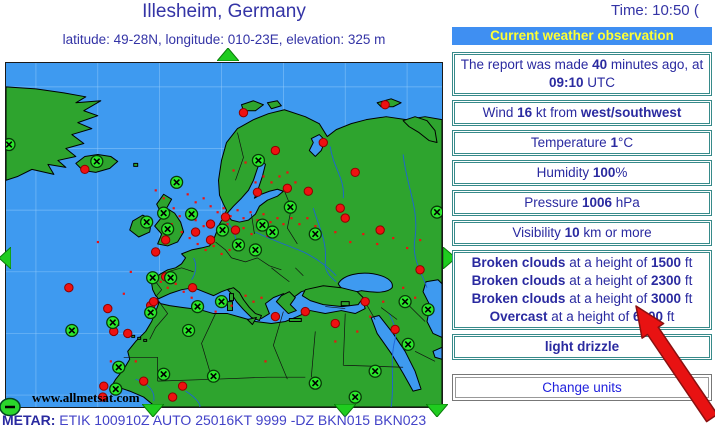 This screenshot has height=428, width=715. I want to click on pan-left-arrow, so click(5, 258).